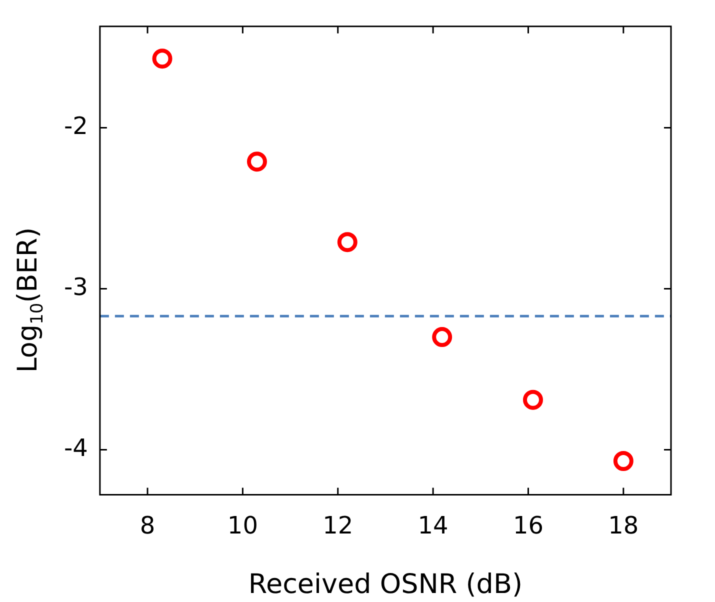 The height and width of the screenshot is (602, 715). I want to click on x-tick-label: 8, so click(148, 525).